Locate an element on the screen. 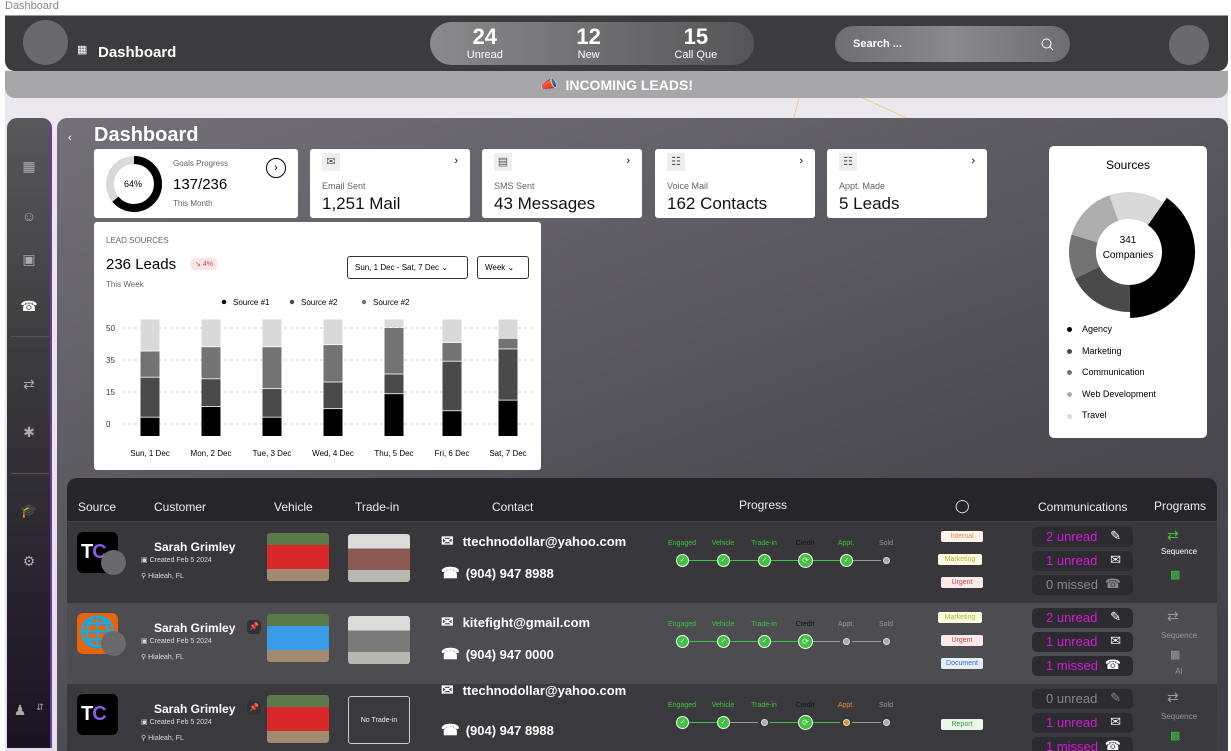 The image size is (1231, 751). source-avatar is located at coordinates (113, 562).